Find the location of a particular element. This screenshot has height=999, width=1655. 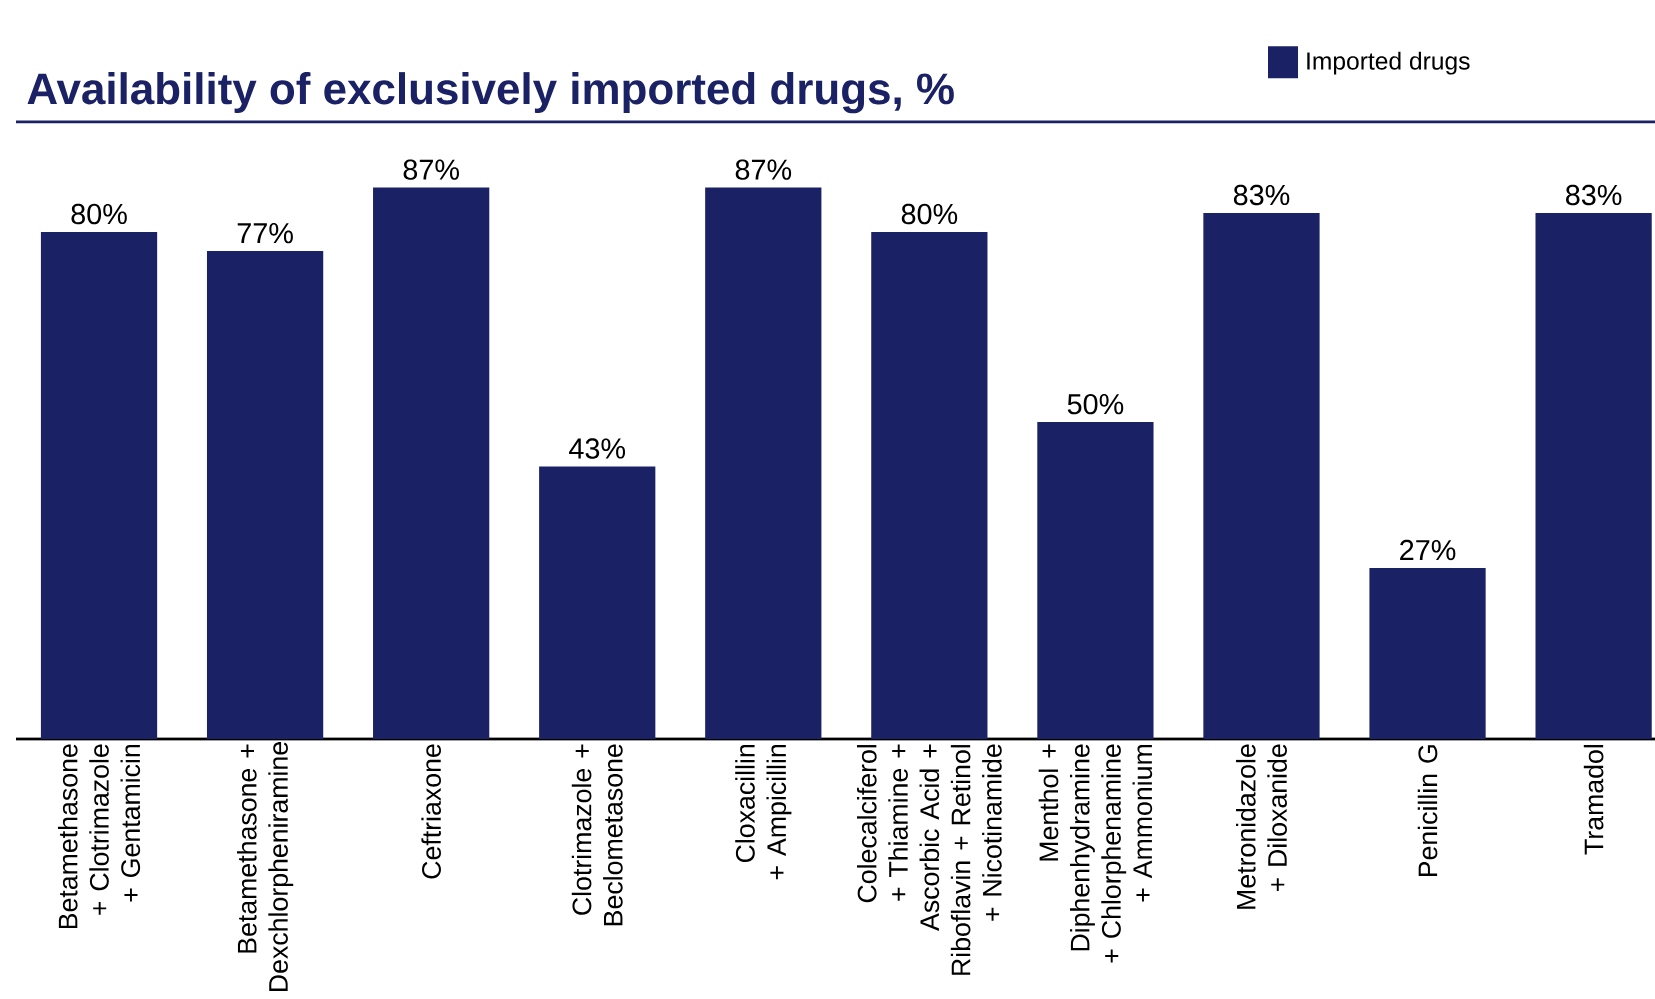

x-tick-label: Ceftriaxone is located at coordinates (431, 811).